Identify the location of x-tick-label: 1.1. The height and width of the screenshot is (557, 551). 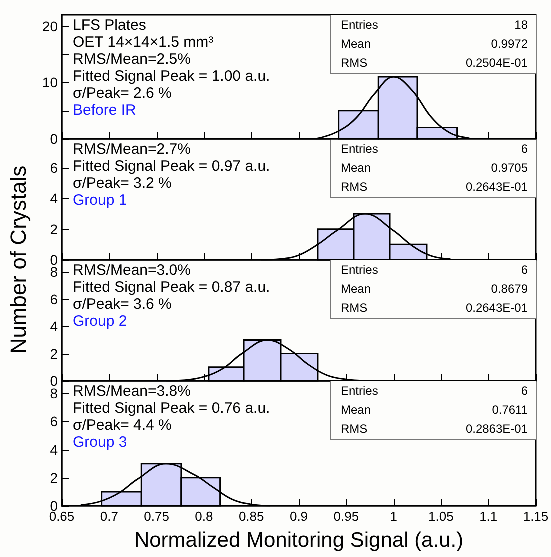
(489, 516).